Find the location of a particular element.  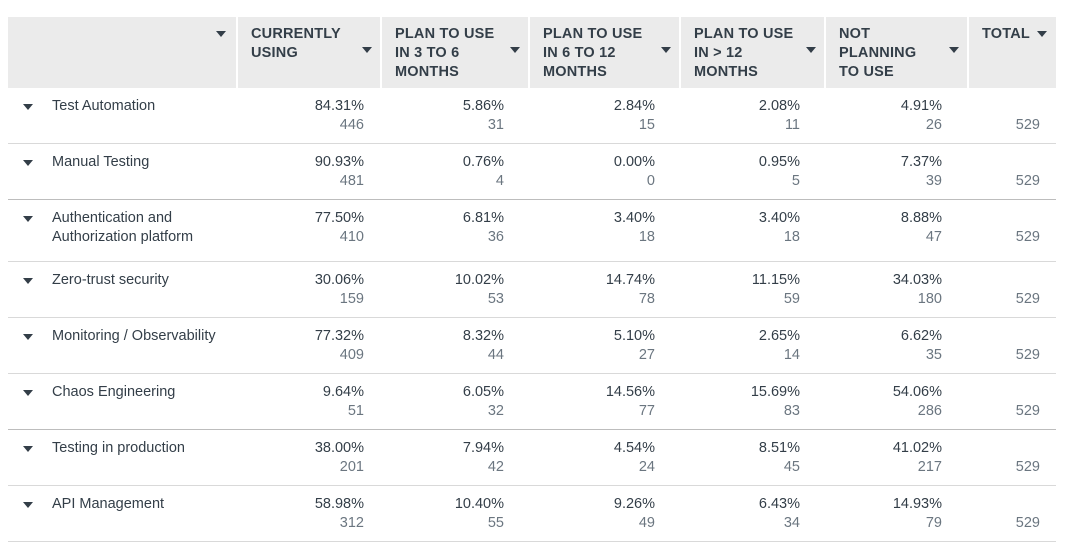

cell-count: 409 is located at coordinates (351, 355).